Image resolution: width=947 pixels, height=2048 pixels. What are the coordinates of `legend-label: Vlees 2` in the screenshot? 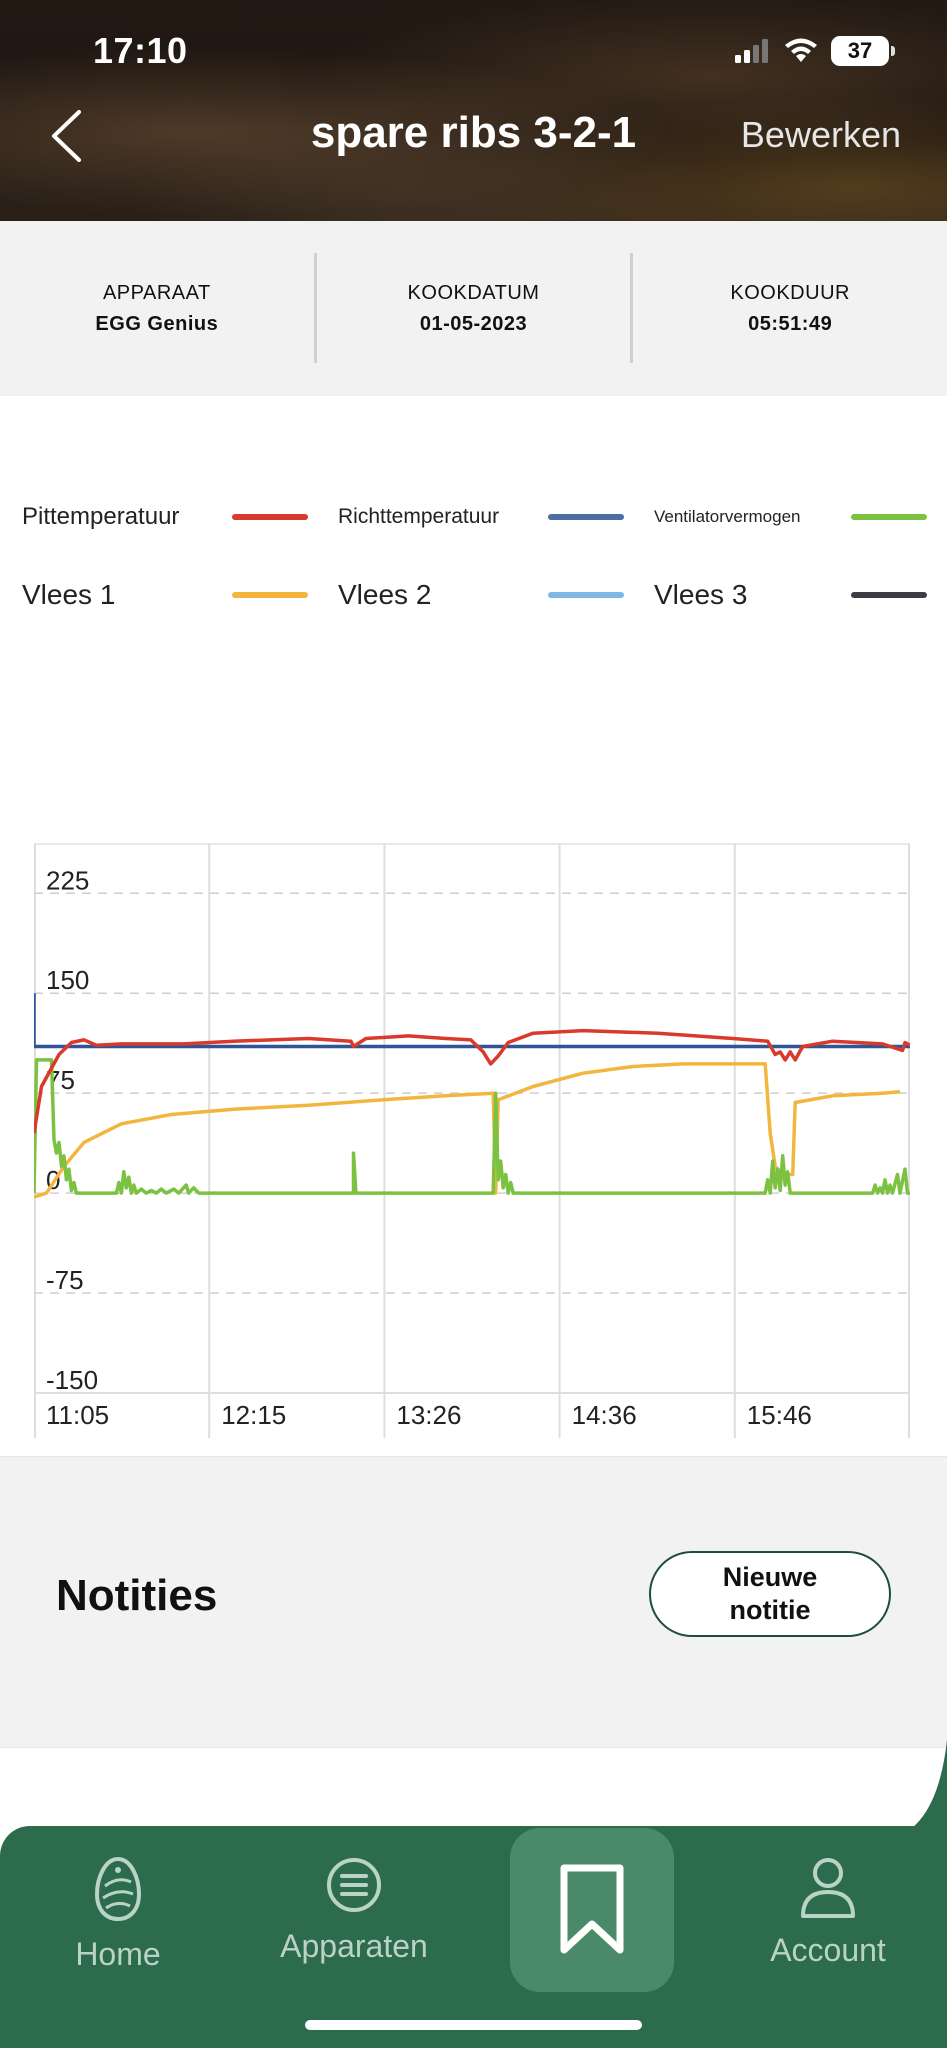 It's located at (385, 594).